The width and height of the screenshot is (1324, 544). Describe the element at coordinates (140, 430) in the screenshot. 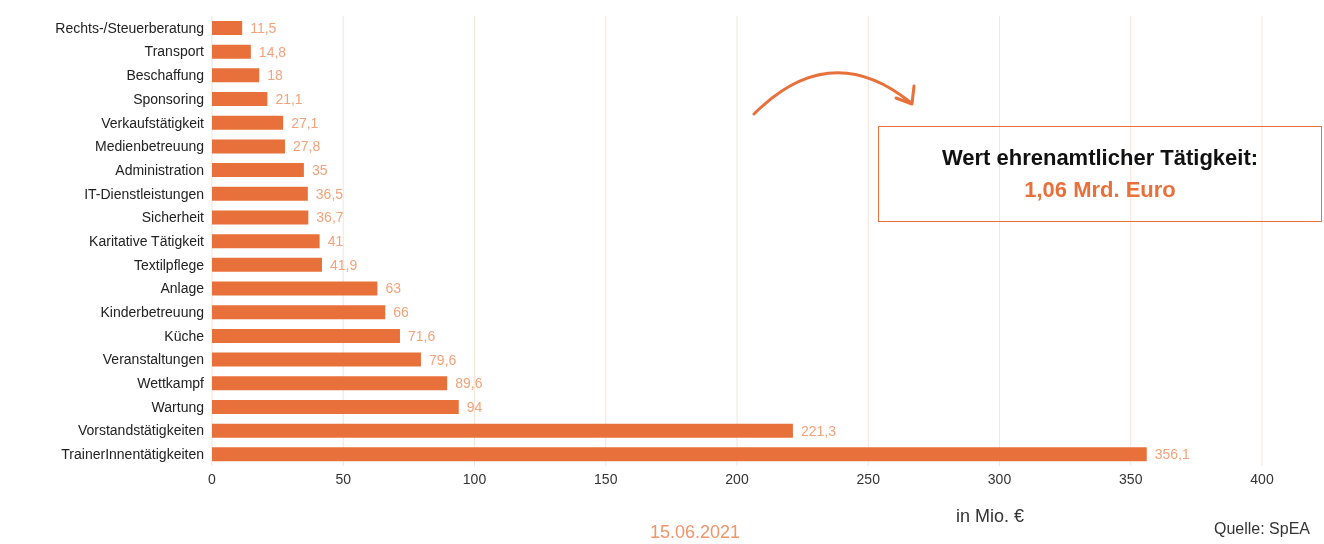

I see `y-tick-label: Vorstandstätigkeiten` at that location.